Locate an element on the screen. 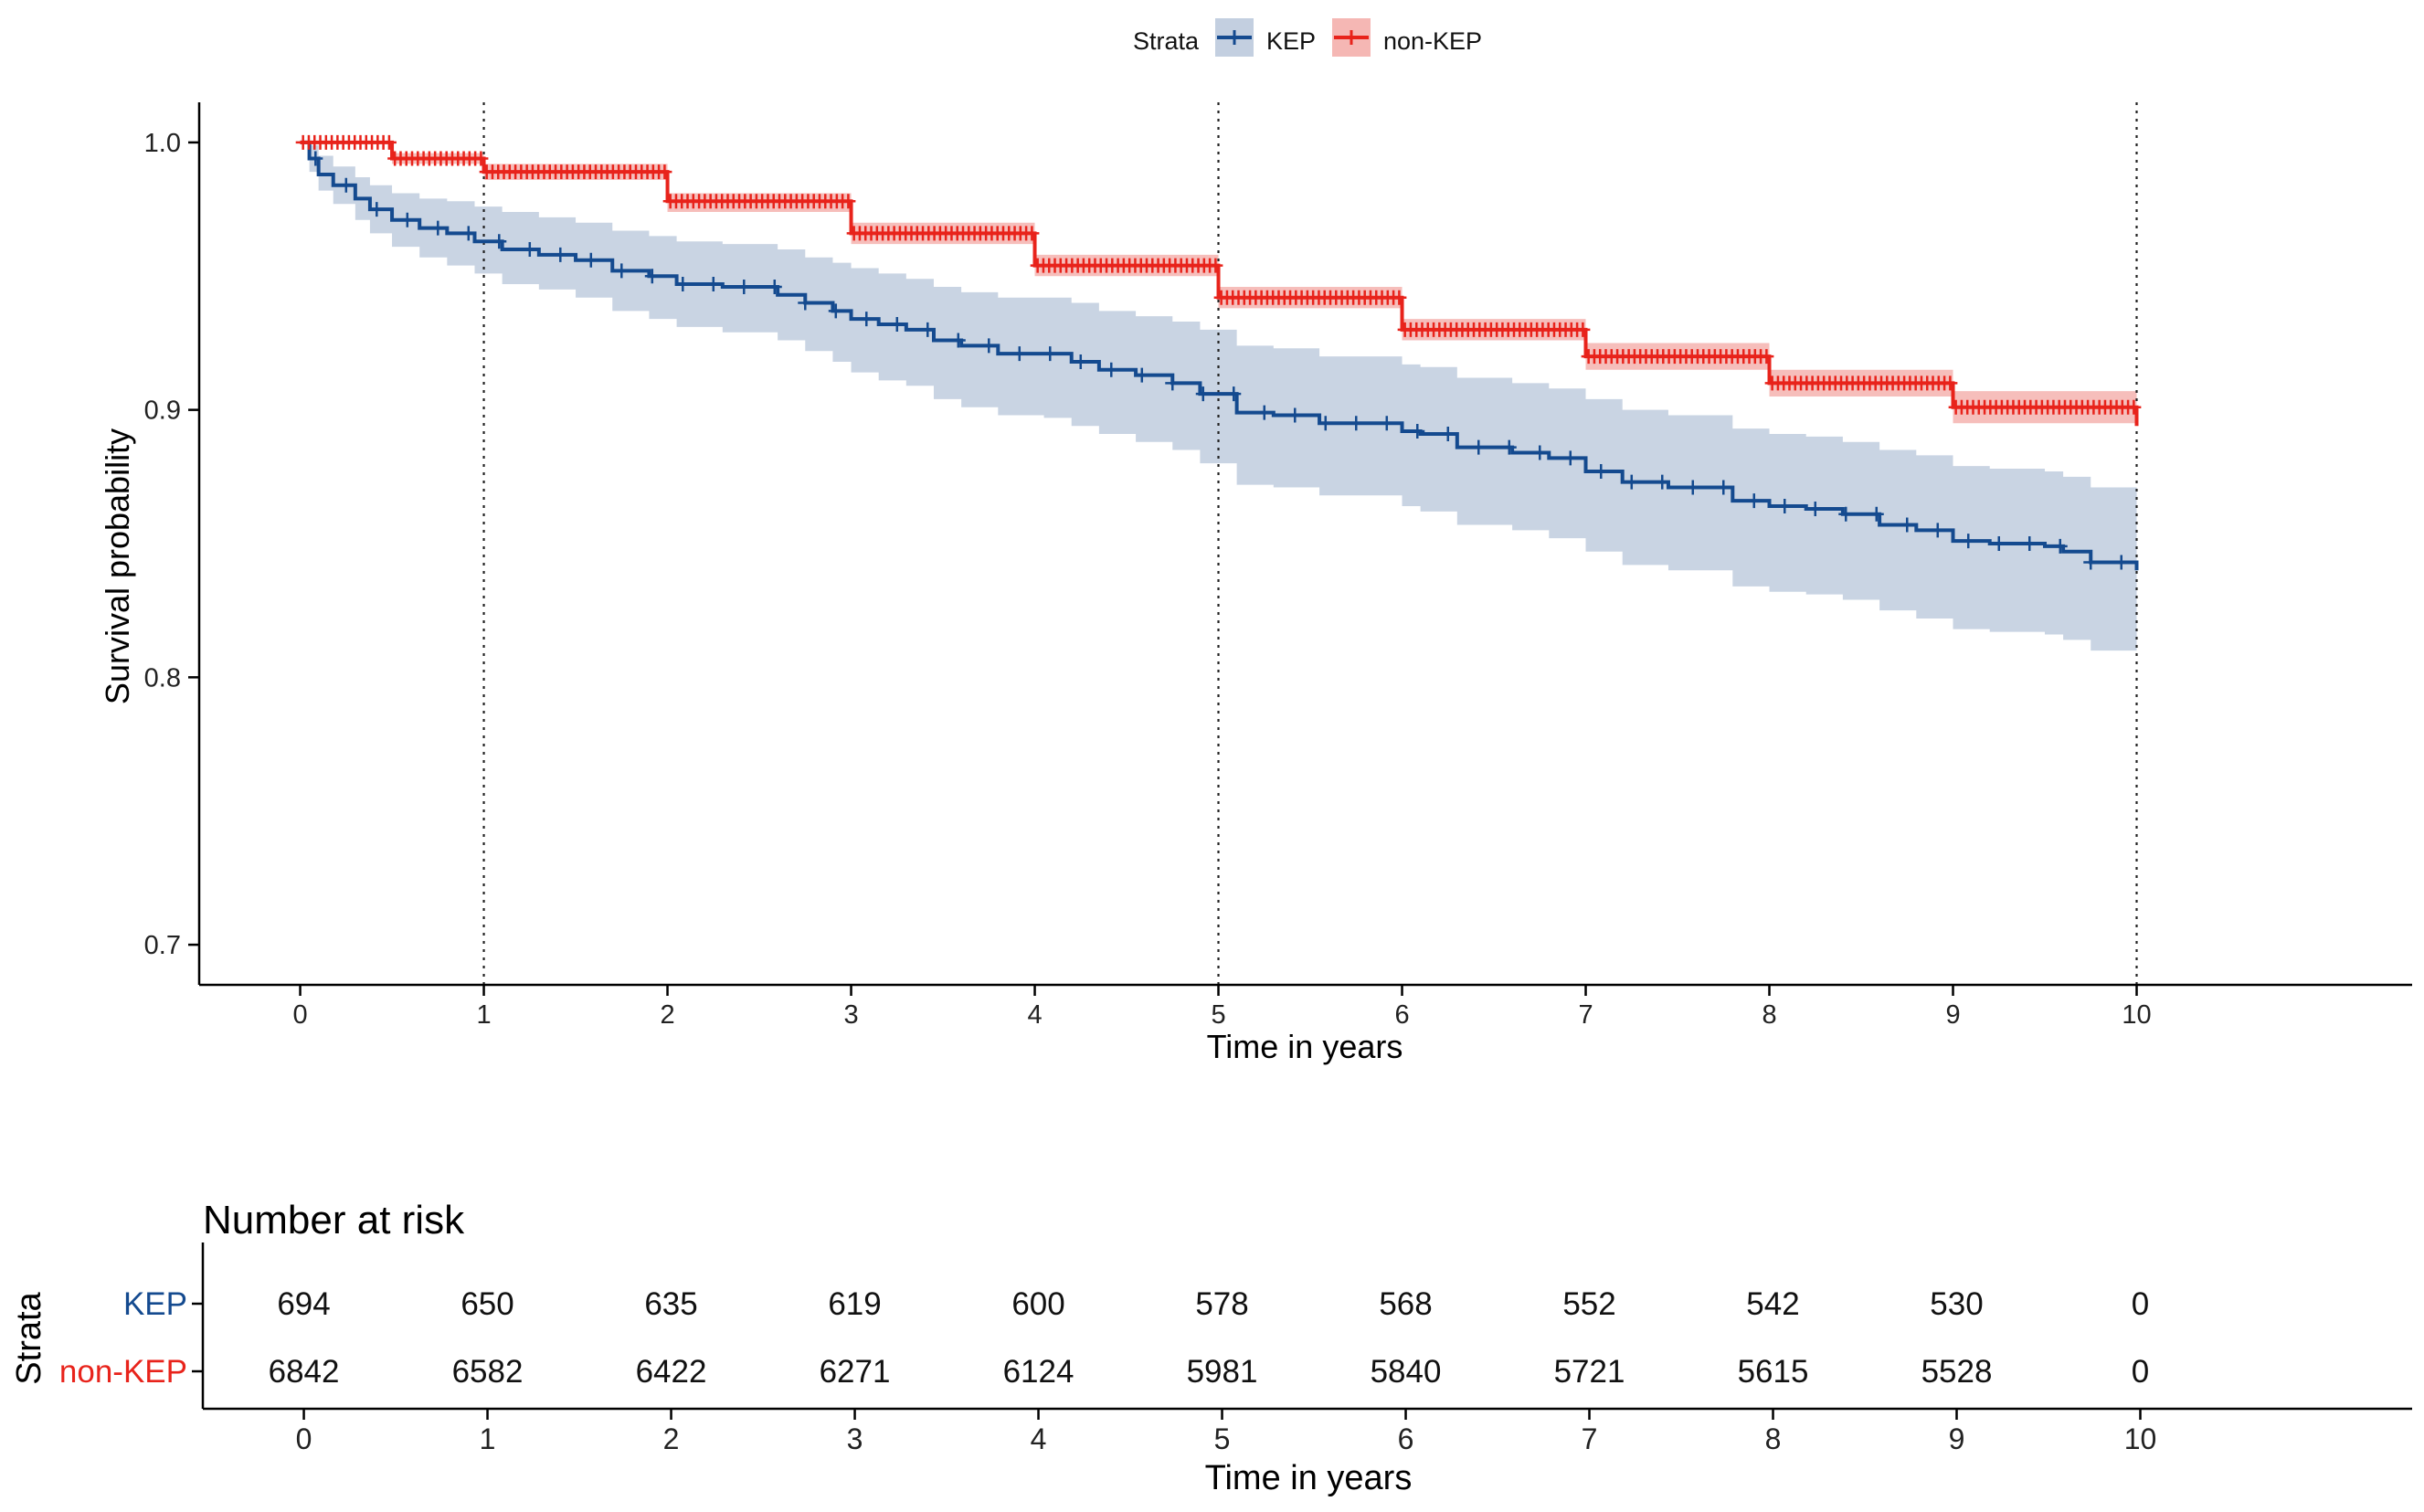 The width and height of the screenshot is (2424, 1512). risk-x-tick-label: 8 is located at coordinates (1773, 1438).